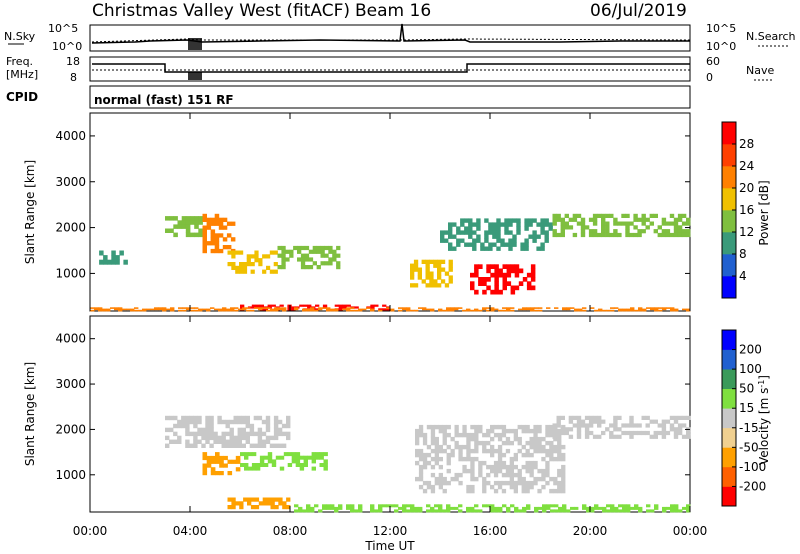 The height and width of the screenshot is (554, 800). Describe the element at coordinates (400, 37) in the screenshot. I see `nsky-strip: N.Sky 10^5 10^0 10^5 10^0 N.Search` at that location.